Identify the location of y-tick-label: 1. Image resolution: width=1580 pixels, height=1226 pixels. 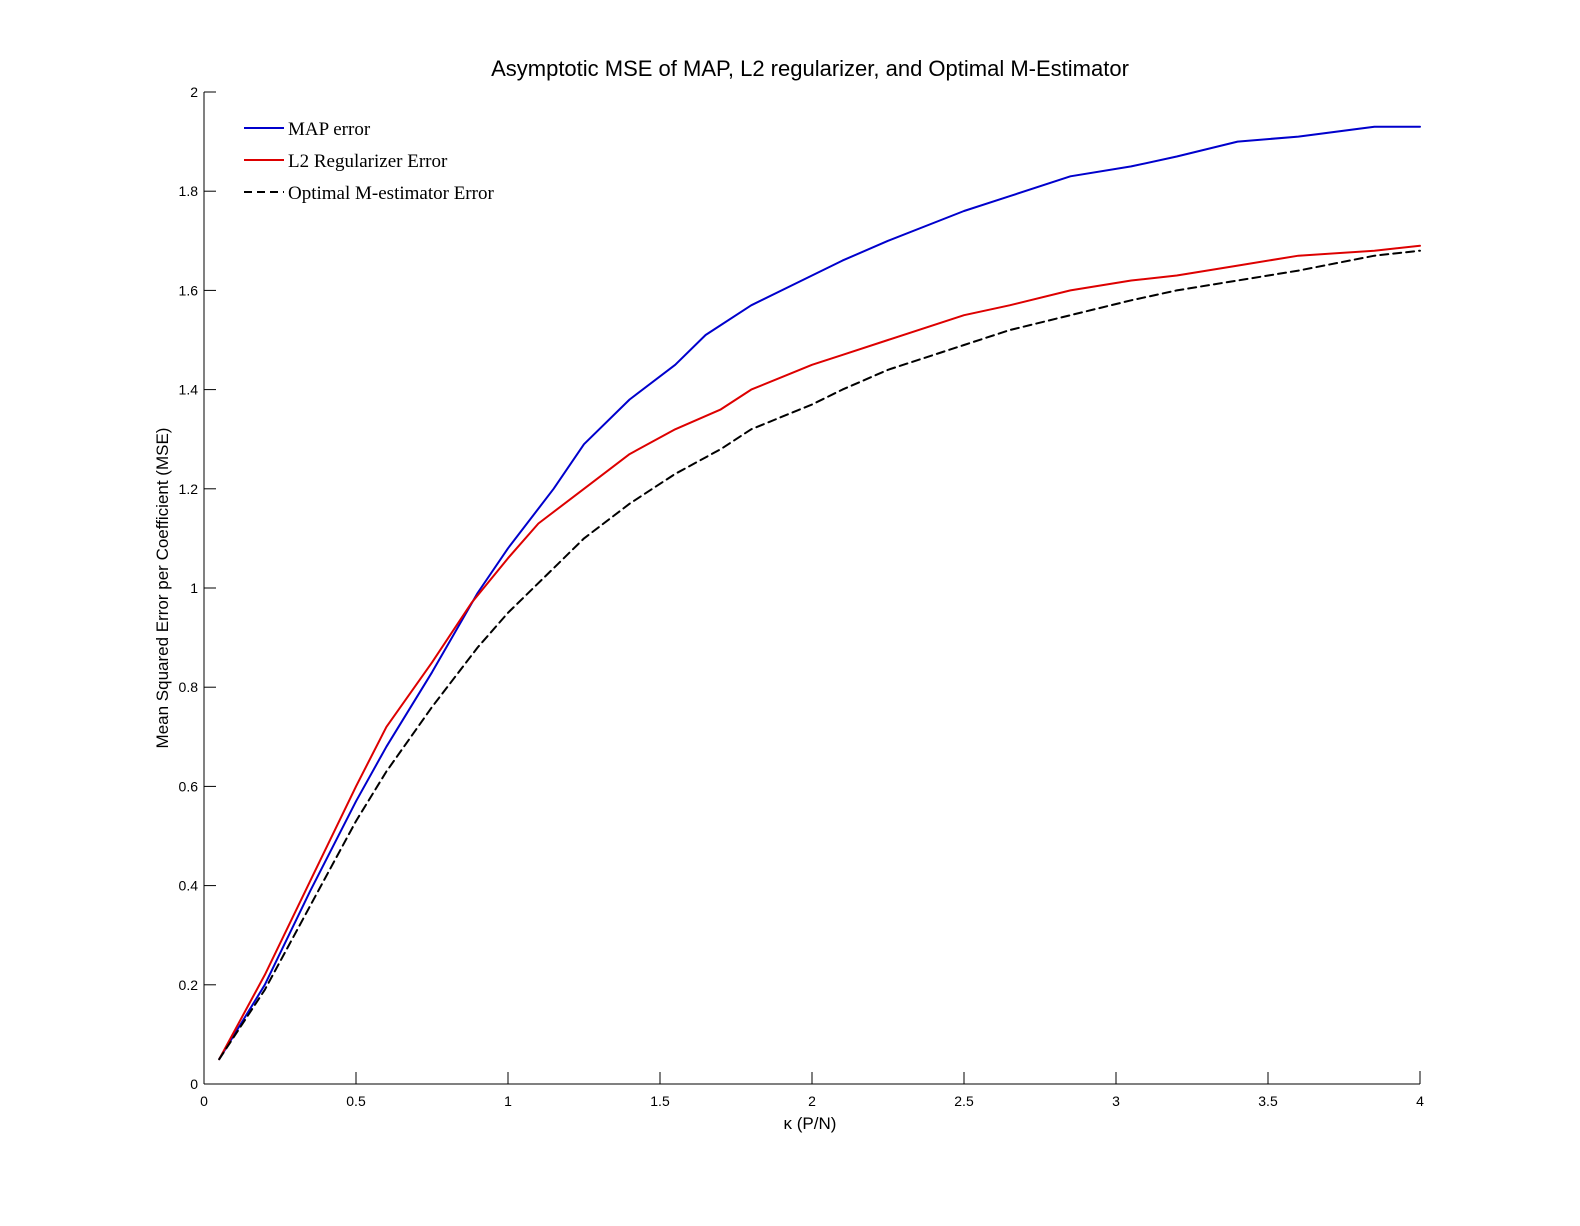
(194, 588).